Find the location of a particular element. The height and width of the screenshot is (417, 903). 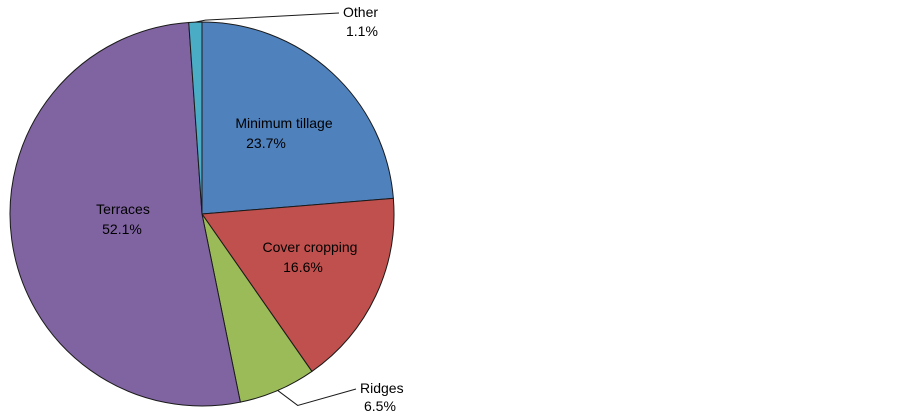

label-minimum-tillage-value: 23.7% is located at coordinates (266, 143).